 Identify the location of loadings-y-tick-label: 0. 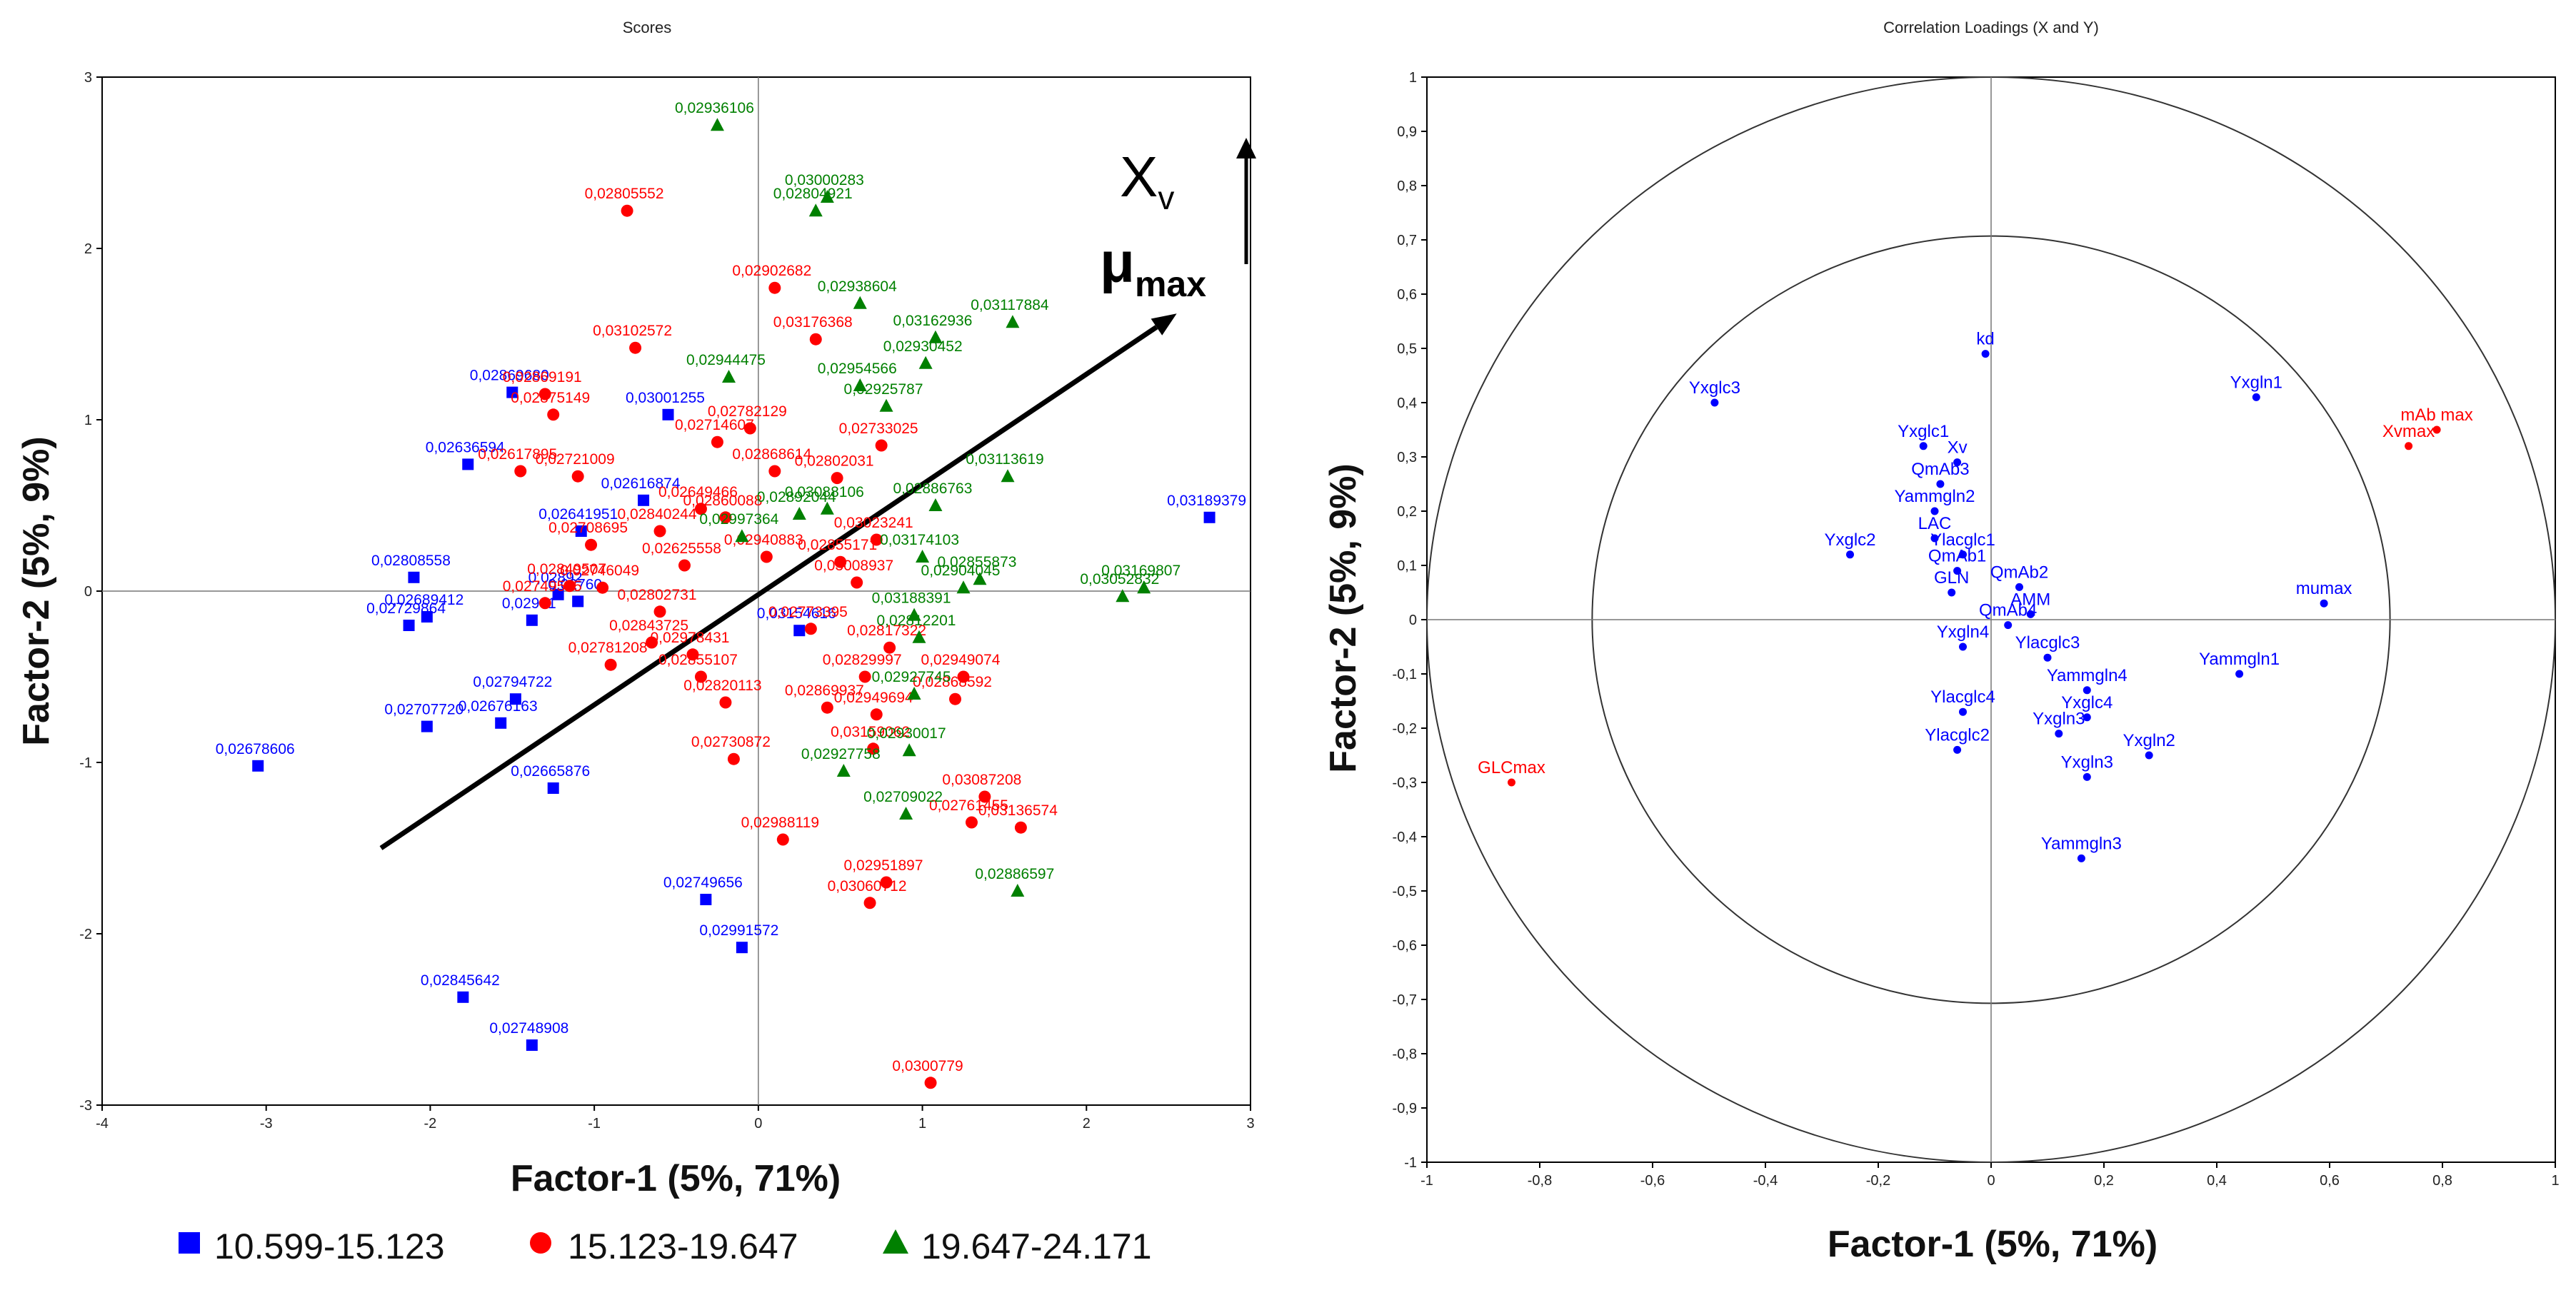
(1413, 620).